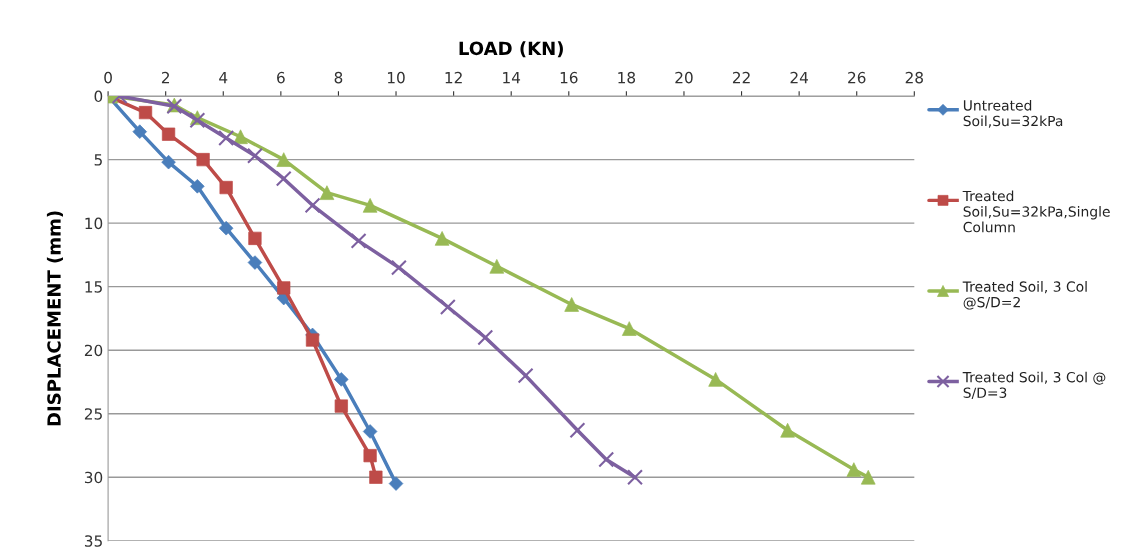 The height and width of the screenshot is (549, 1126). Describe the element at coordinates (799, 77) in the screenshot. I see `x-tick-label: 24` at that location.